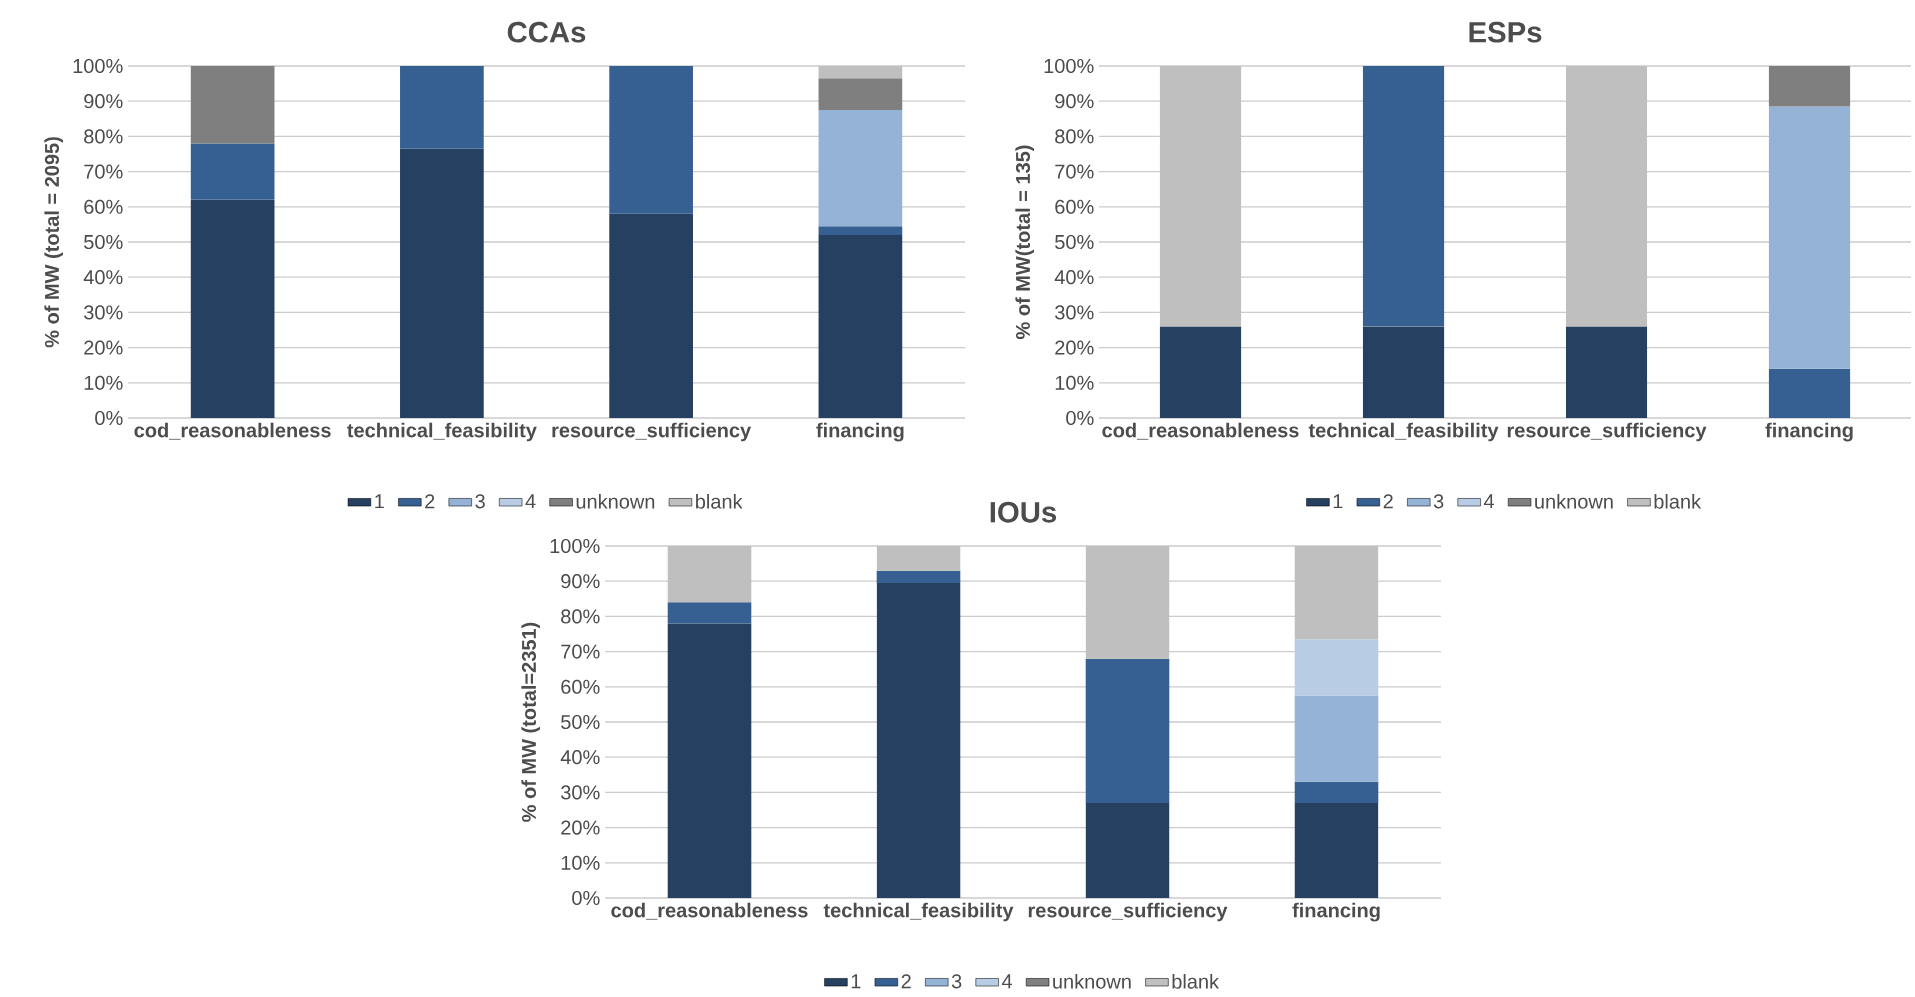 The height and width of the screenshot is (997, 1915). I want to click on y-axis-title: % of MW(total = 135), so click(1024, 242).